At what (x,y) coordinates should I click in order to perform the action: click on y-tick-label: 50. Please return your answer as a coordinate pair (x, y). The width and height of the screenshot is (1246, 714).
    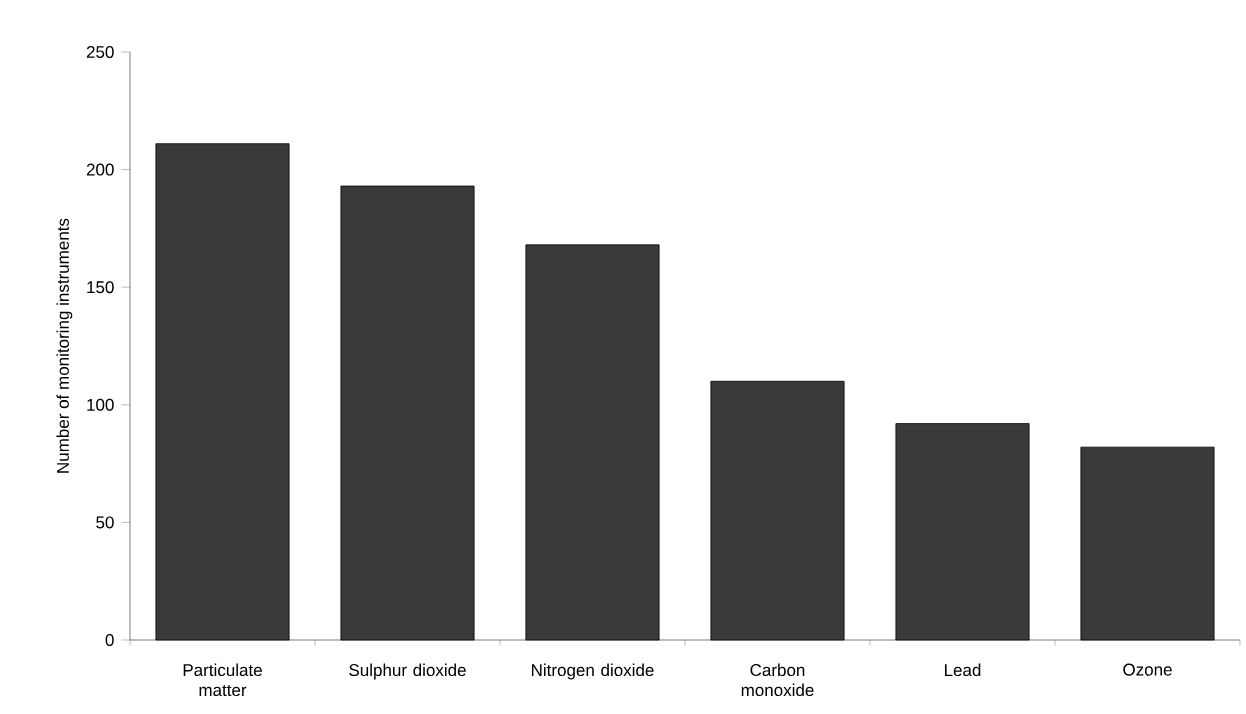
    Looking at the image, I should click on (105, 522).